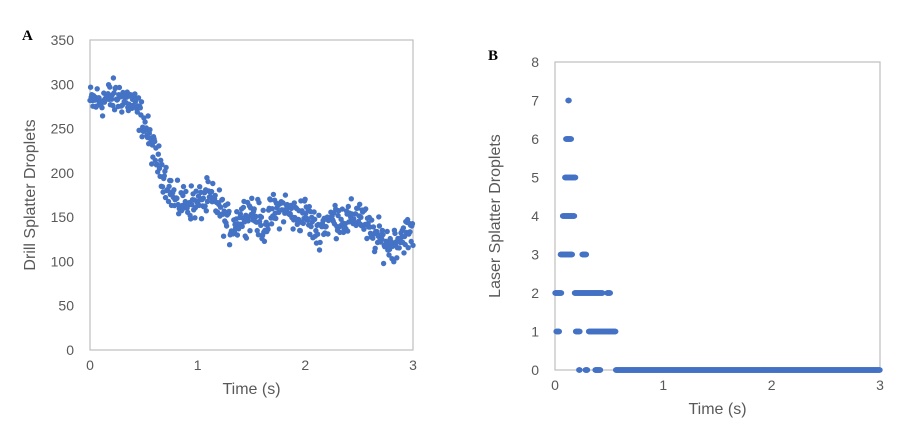 The height and width of the screenshot is (431, 917). Describe the element at coordinates (493, 56) in the screenshot. I see `panel-letter-b: B` at that location.